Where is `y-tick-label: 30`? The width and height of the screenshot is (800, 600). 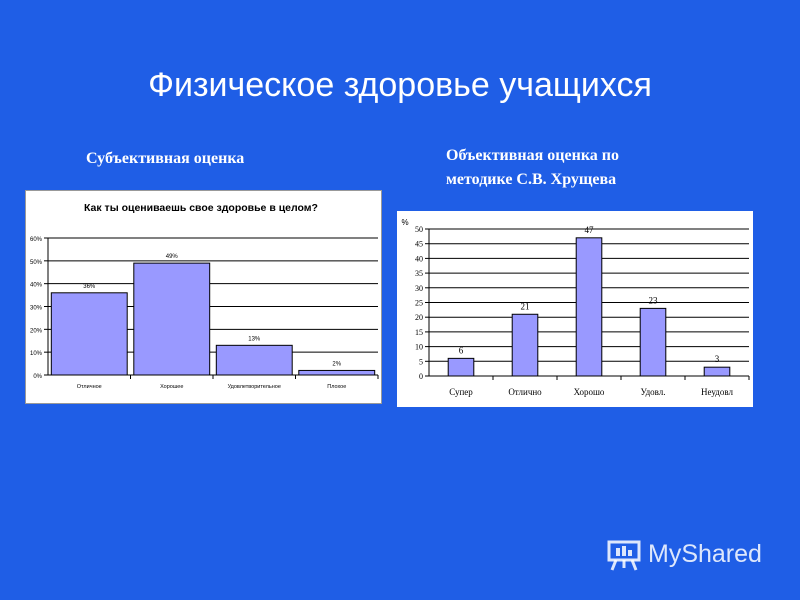 y-tick-label: 30 is located at coordinates (419, 288).